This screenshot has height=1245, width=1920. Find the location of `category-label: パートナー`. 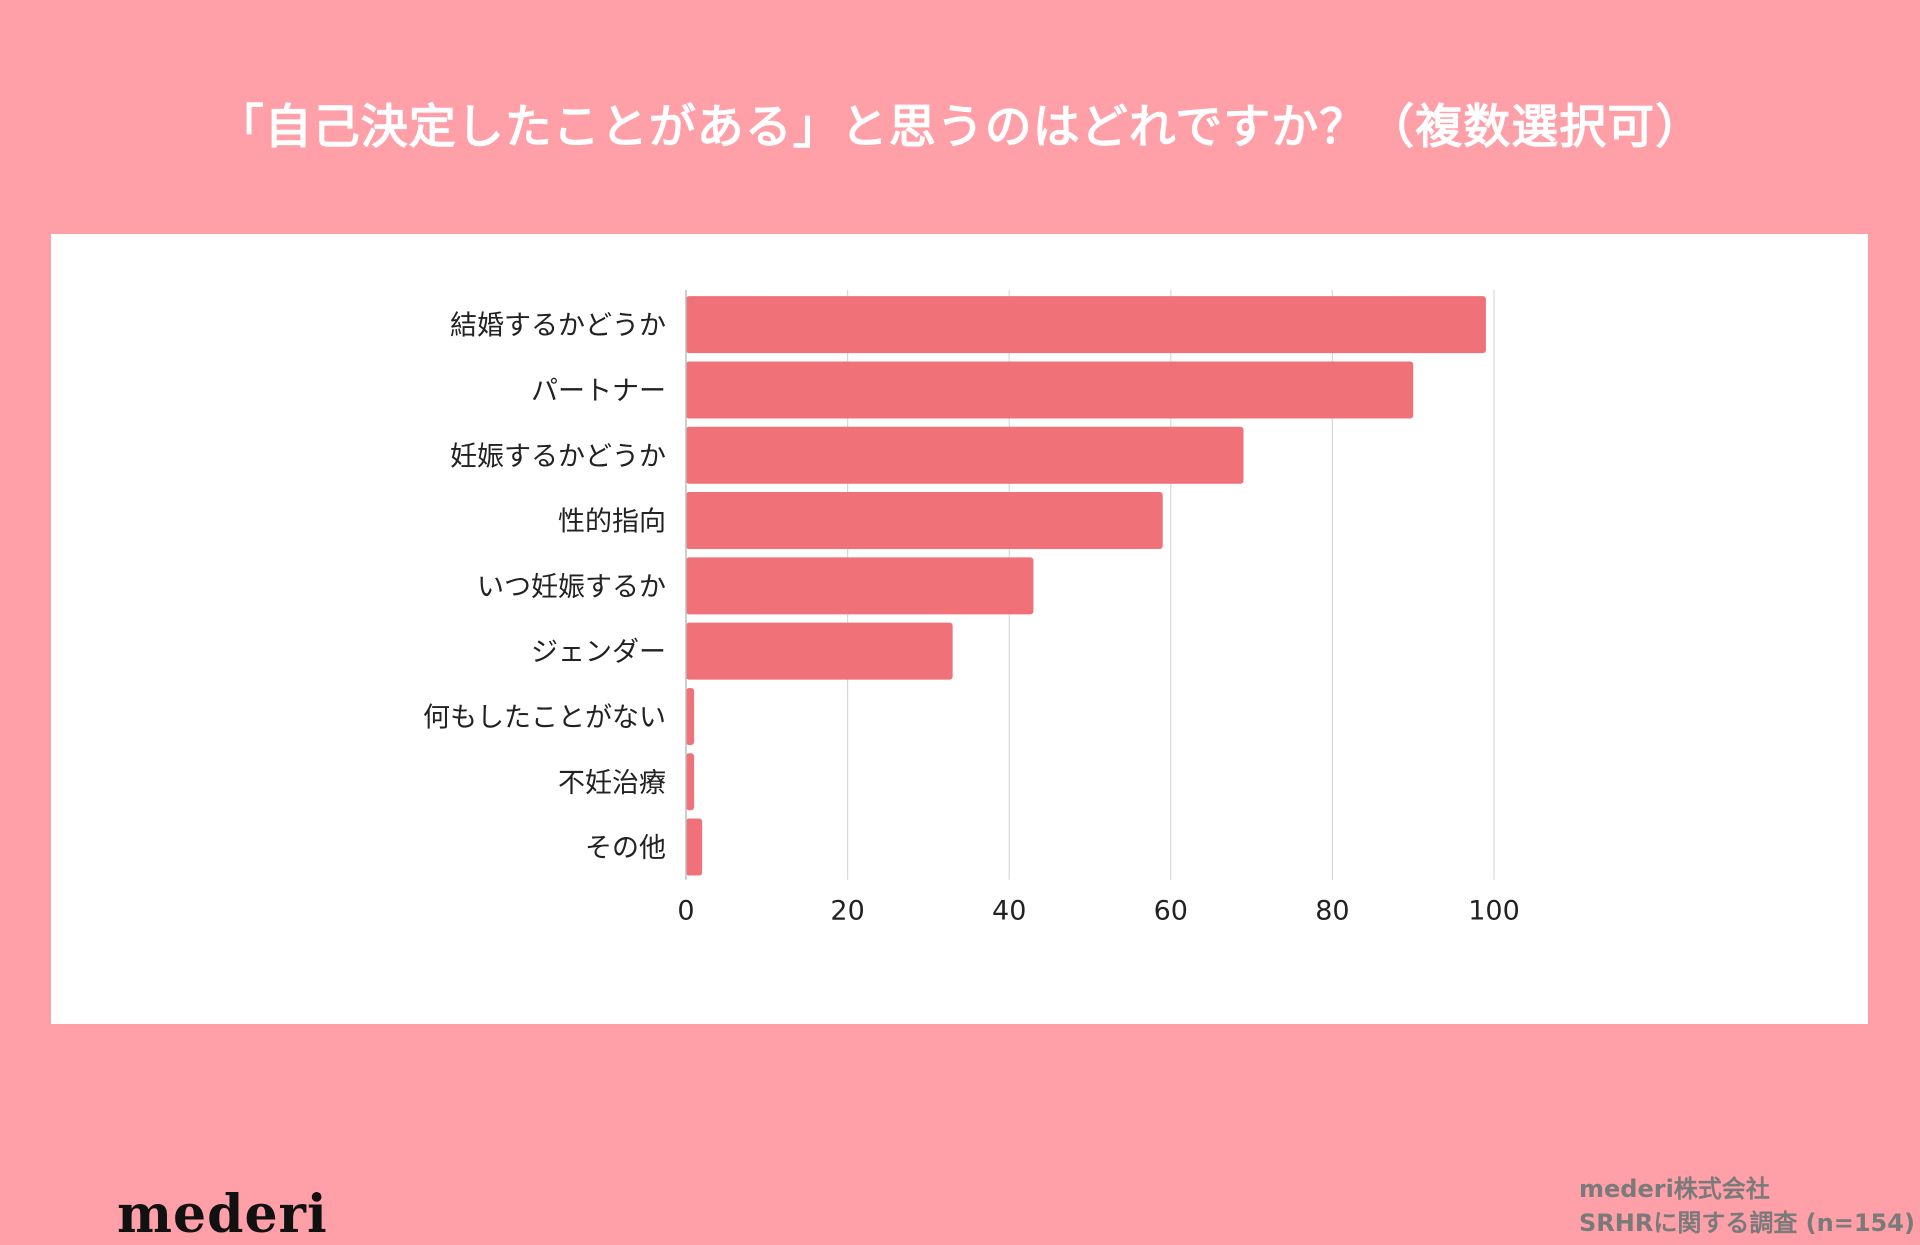

category-label: パートナー is located at coordinates (598, 391).